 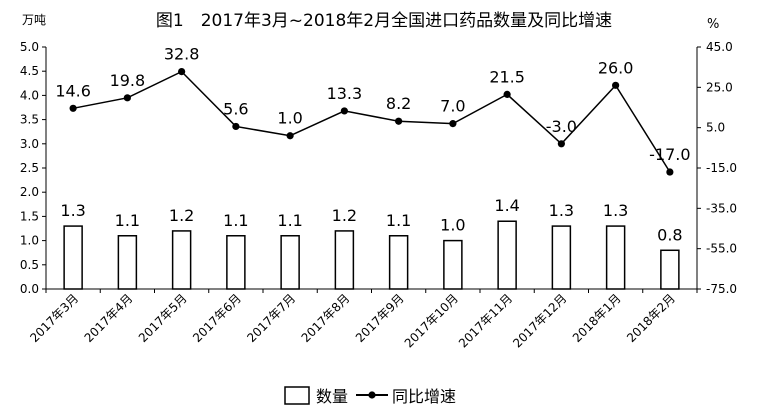 I want to click on x-category-label: 2017年3月, so click(x=54, y=318).